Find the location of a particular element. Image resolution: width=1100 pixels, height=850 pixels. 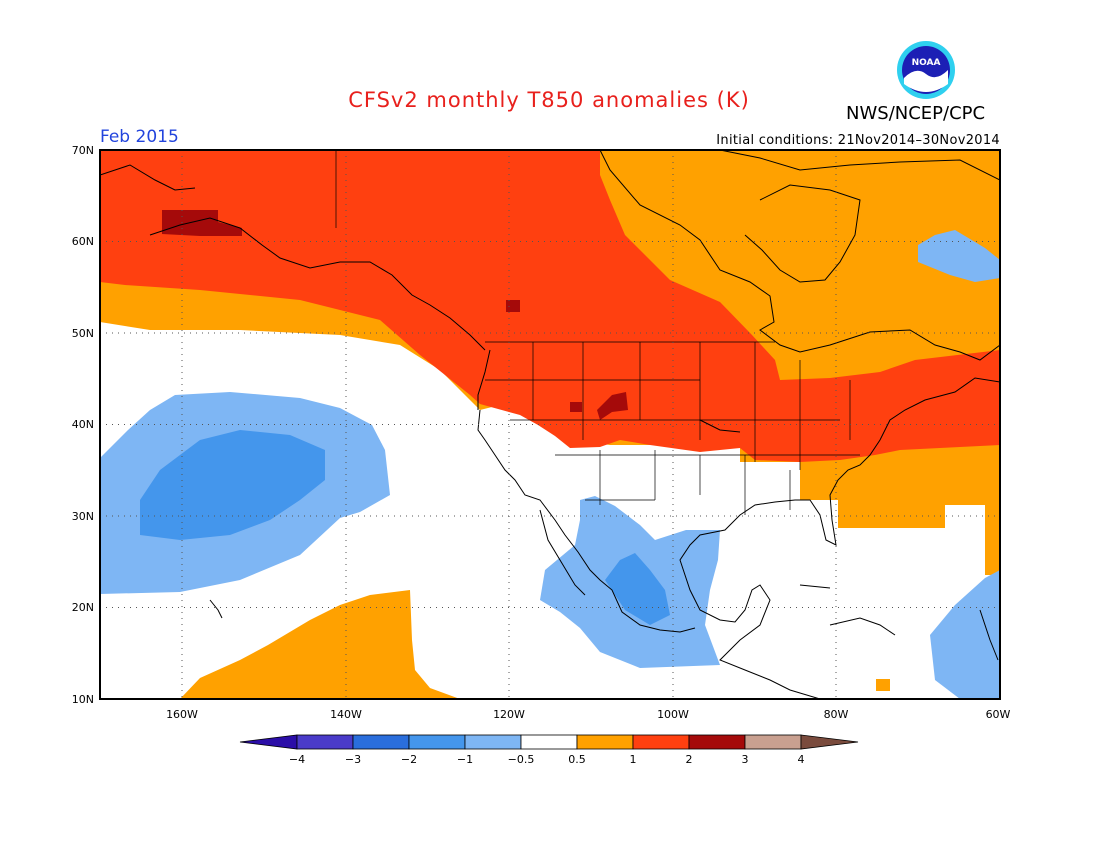

legend-label: 4 is located at coordinates (801, 759).